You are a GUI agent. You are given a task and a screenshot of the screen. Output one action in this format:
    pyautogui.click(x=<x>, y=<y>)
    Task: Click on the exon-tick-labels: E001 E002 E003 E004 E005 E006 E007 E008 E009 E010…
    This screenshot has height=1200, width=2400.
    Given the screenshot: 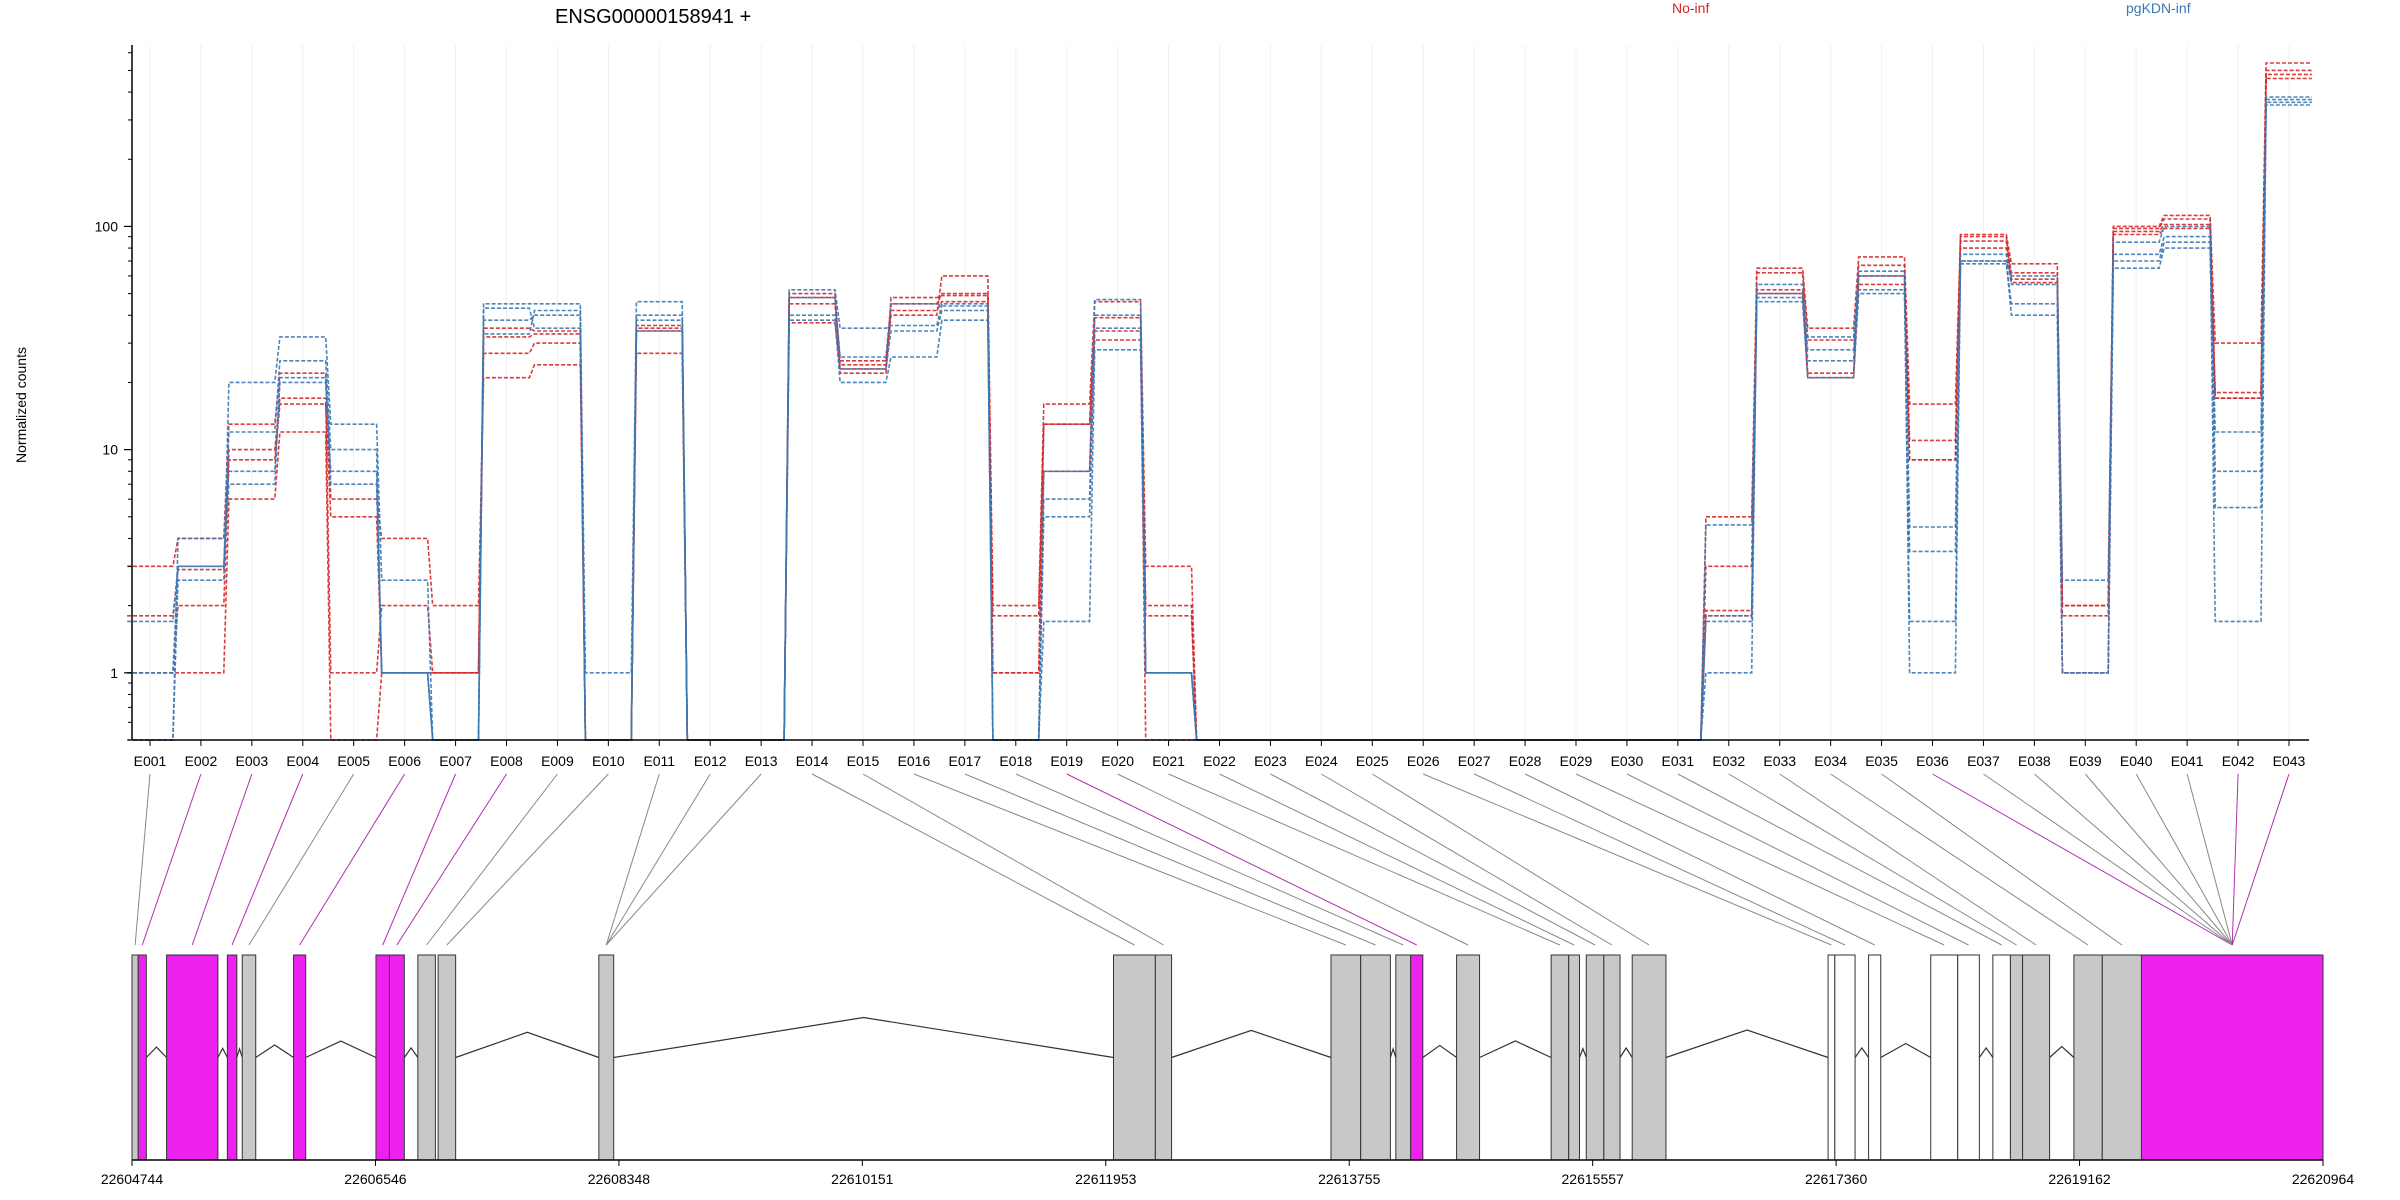 What is the action you would take?
    pyautogui.click(x=1220, y=754)
    